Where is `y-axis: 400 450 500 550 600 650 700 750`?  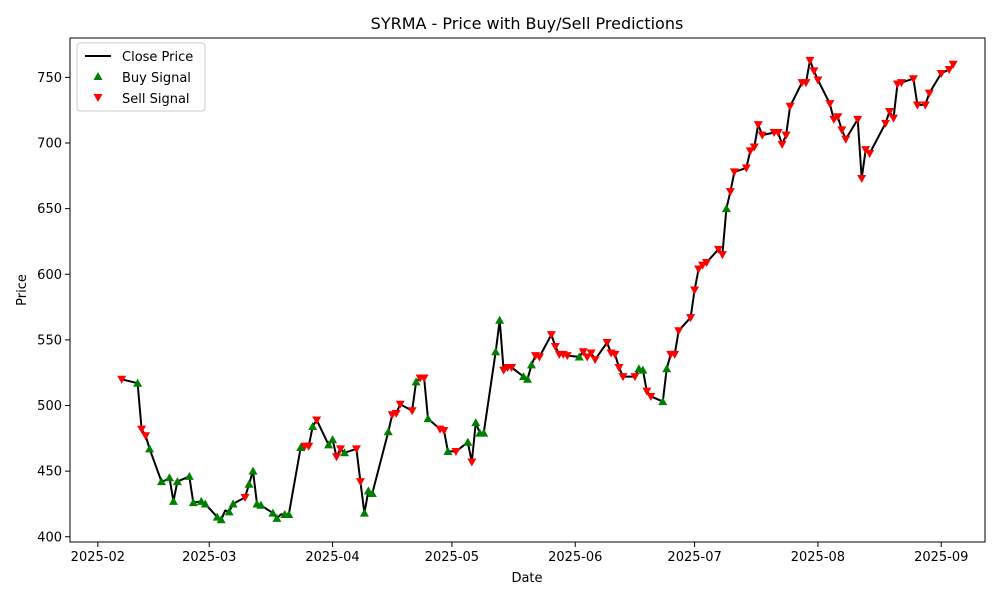
y-axis: 400 450 500 550 600 650 700 750 is located at coordinates (53, 308).